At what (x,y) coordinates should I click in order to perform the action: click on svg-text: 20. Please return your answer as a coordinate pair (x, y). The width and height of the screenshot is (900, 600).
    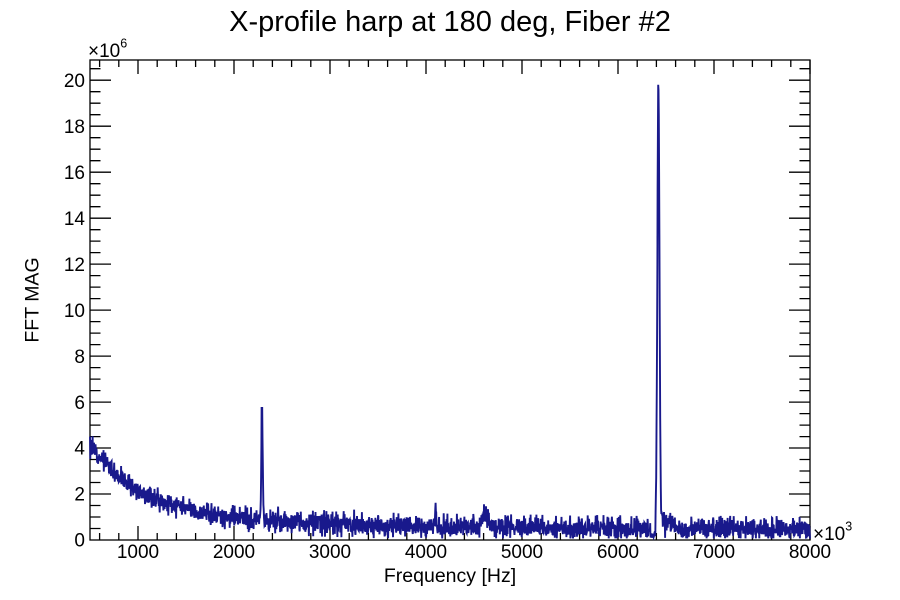
    Looking at the image, I should click on (74, 81).